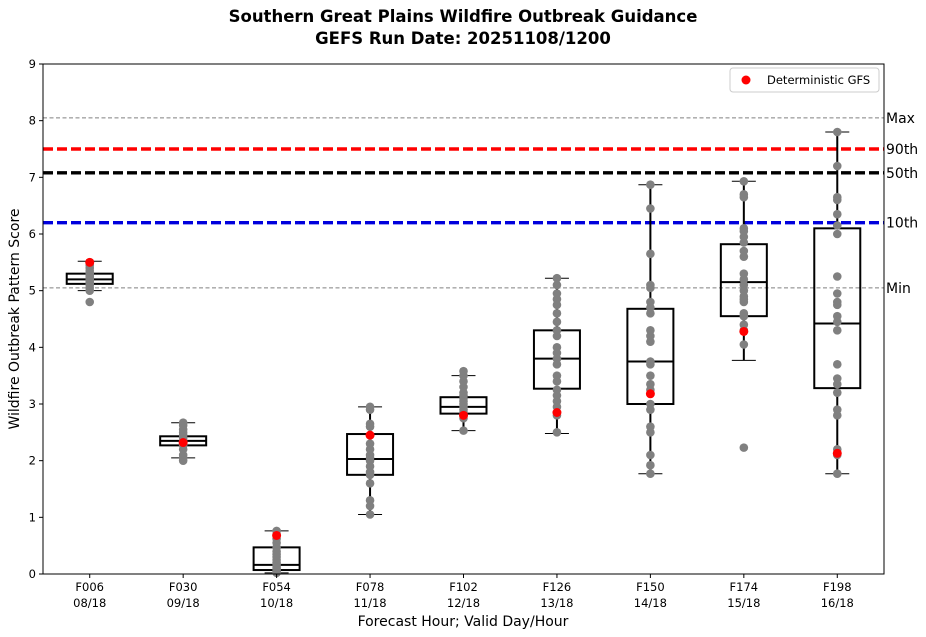 This screenshot has height=637, width=926. Describe the element at coordinates (369, 603) in the screenshot. I see `x-tick-label-valid: 11/18` at that location.